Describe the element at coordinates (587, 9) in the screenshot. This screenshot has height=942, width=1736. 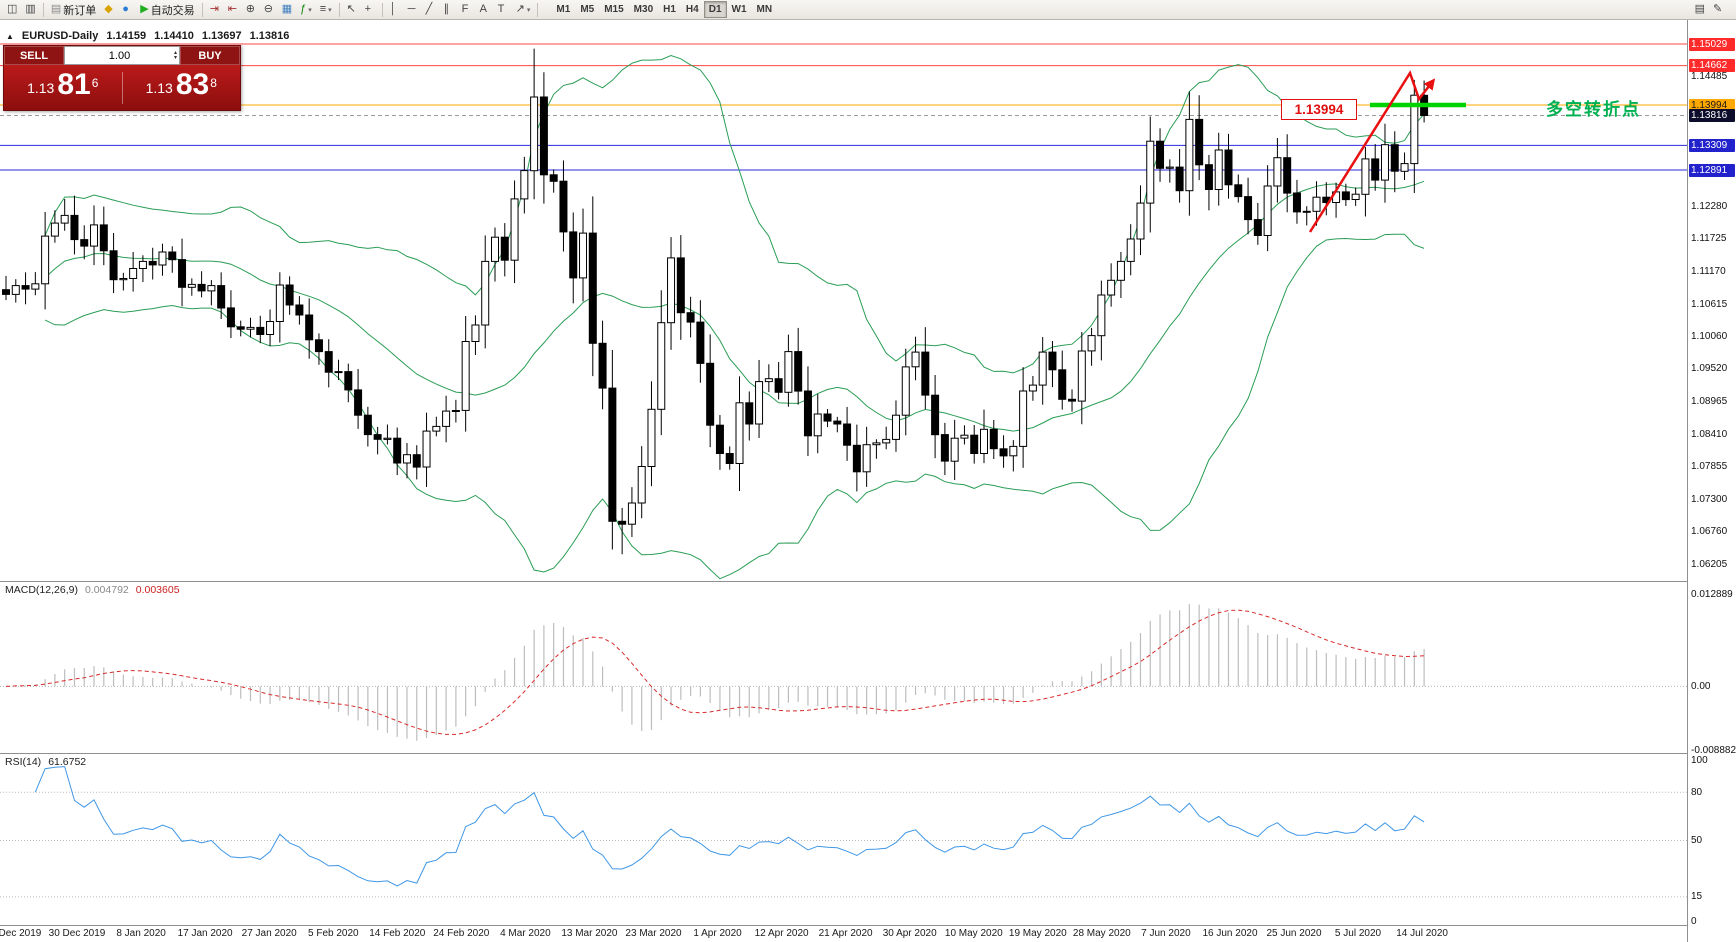
I see `timeframe-m5: M5` at that location.